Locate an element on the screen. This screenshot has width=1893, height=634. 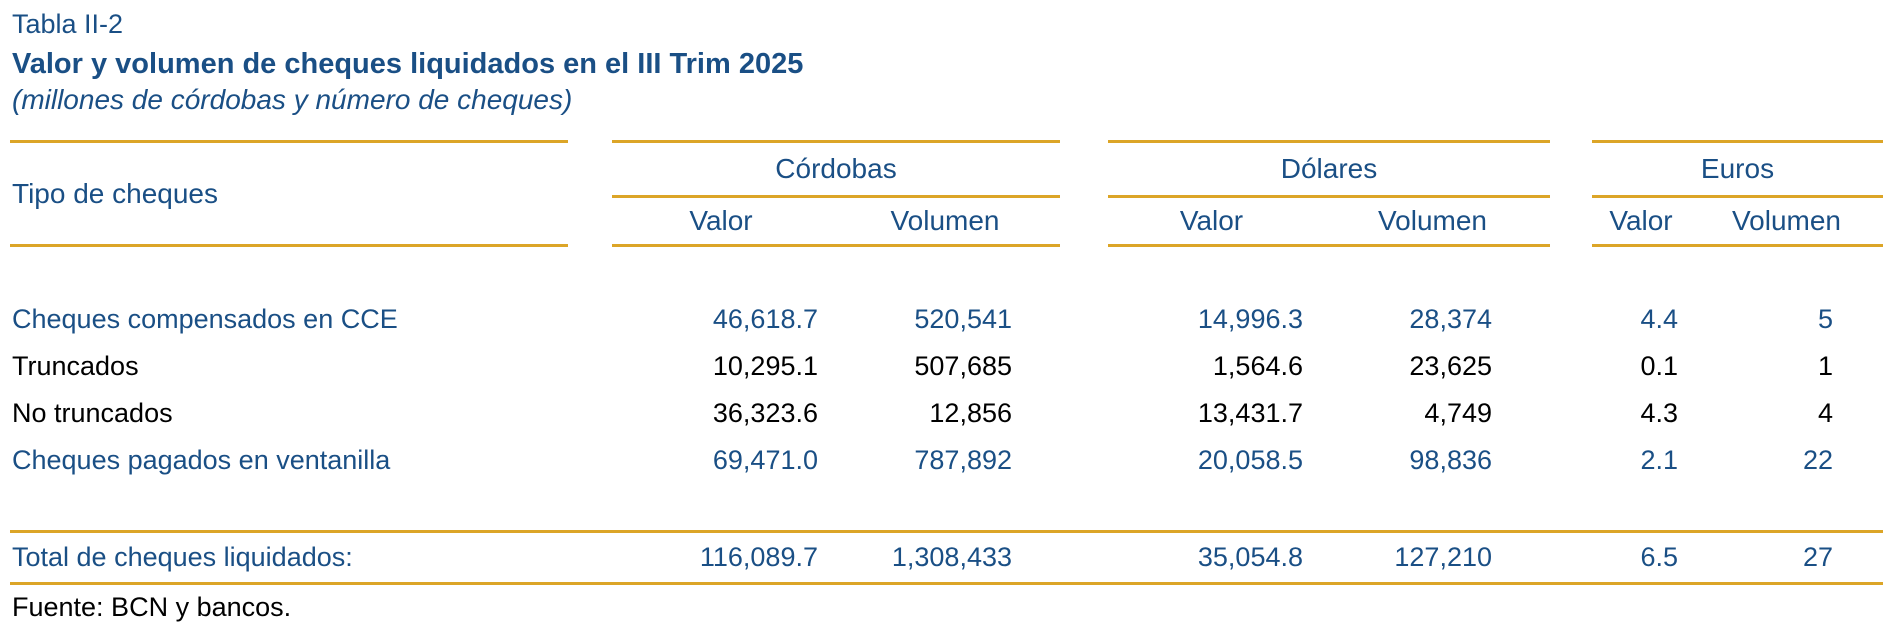
cell-euros-valor: 4.4 is located at coordinates (1659, 319).